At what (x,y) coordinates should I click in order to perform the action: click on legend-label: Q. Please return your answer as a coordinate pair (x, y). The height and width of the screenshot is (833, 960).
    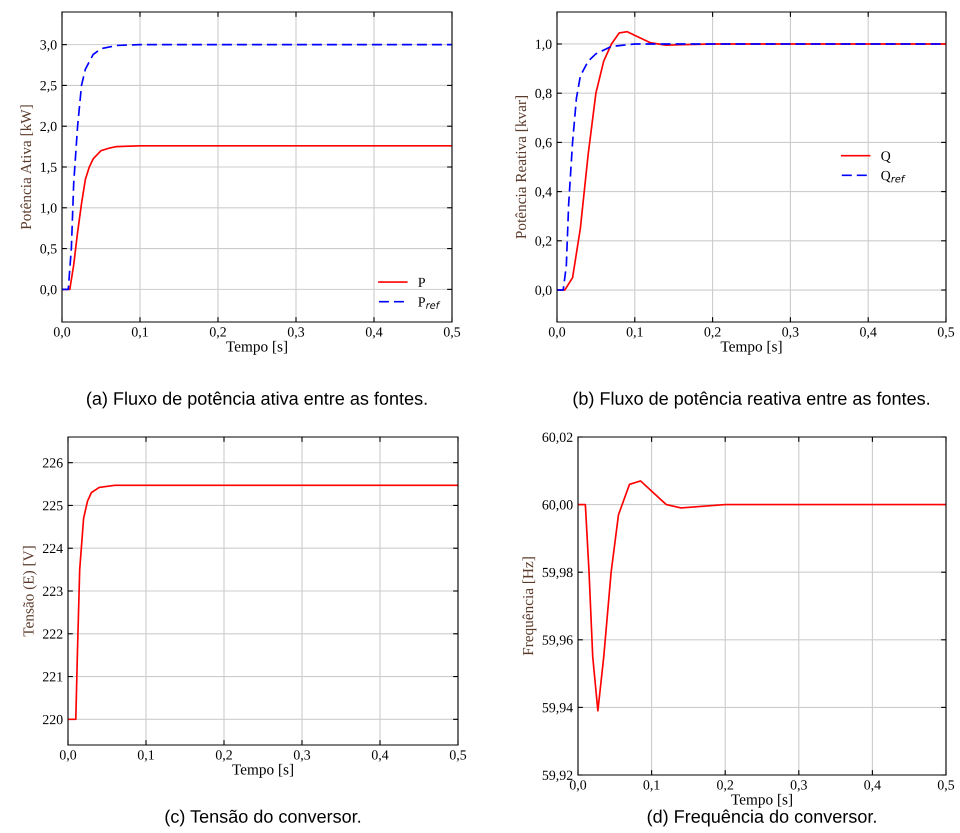
    Looking at the image, I should click on (885, 157).